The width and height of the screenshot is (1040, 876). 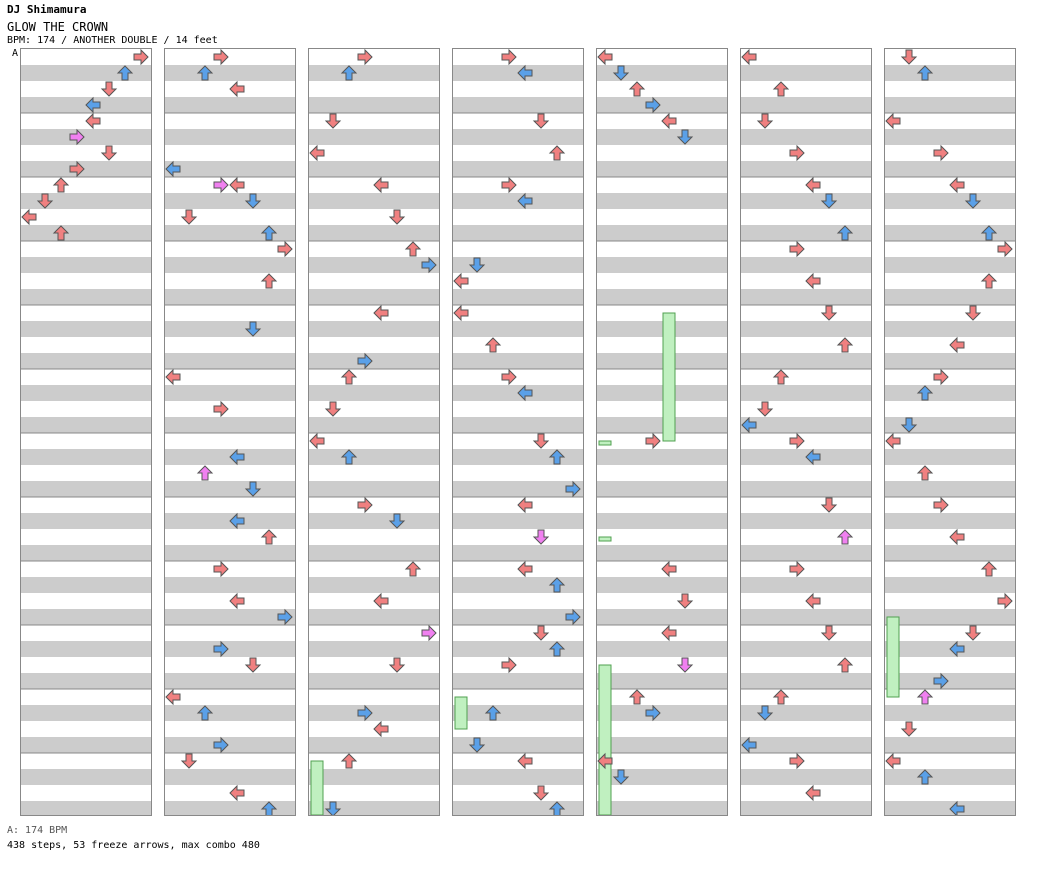 What do you see at coordinates (15, 53) in the screenshot?
I see `speed-marker-label: A` at bounding box center [15, 53].